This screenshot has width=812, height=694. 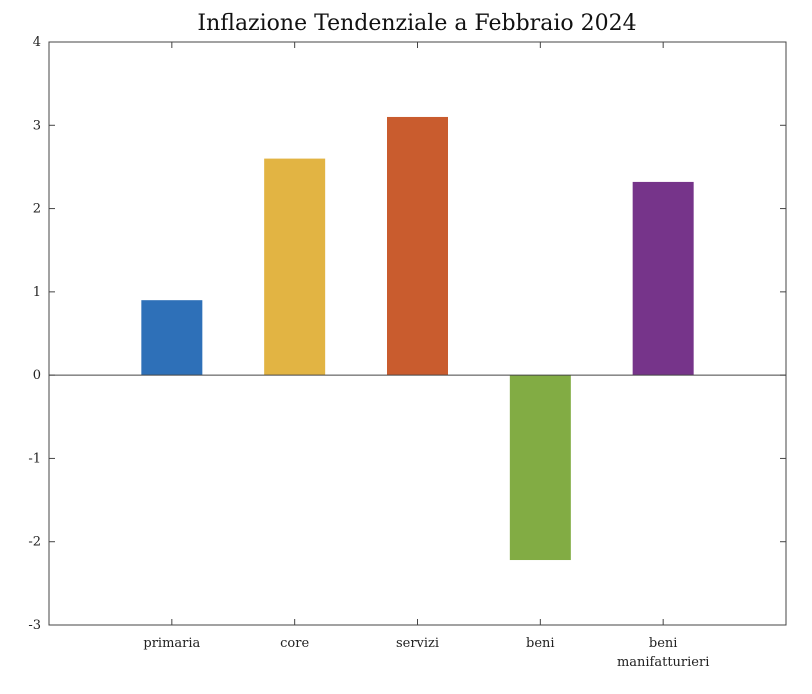 What do you see at coordinates (417, 643) in the screenshot?
I see `x-tick-label: servizi` at bounding box center [417, 643].